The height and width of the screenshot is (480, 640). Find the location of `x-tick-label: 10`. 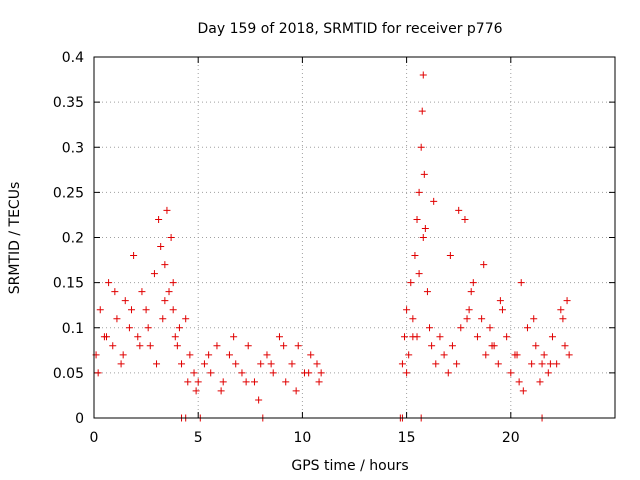

x-tick-label: 10 is located at coordinates (302, 438).